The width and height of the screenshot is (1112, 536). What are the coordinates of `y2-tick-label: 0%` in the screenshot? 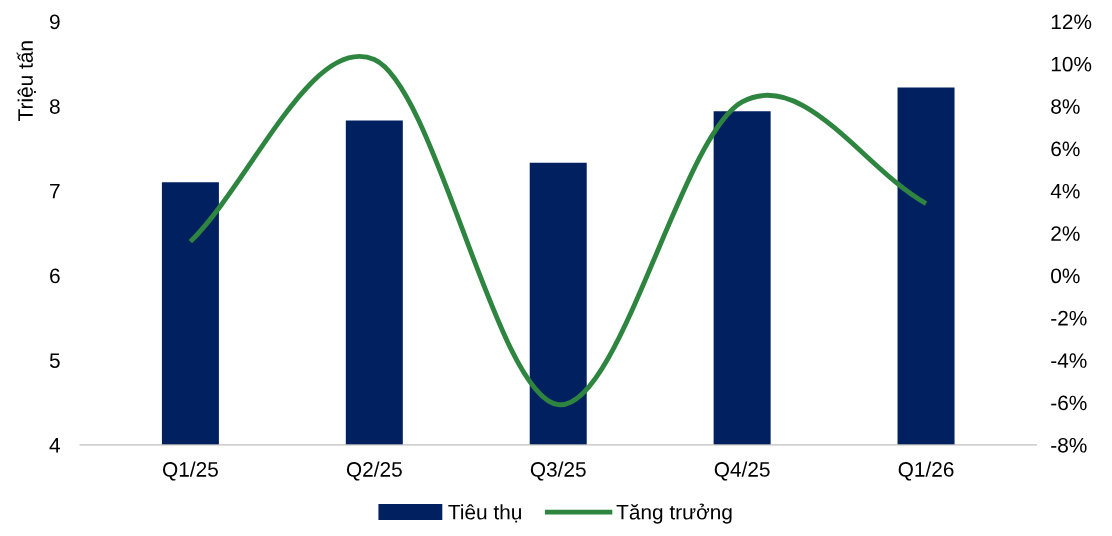 It's located at (1065, 276).